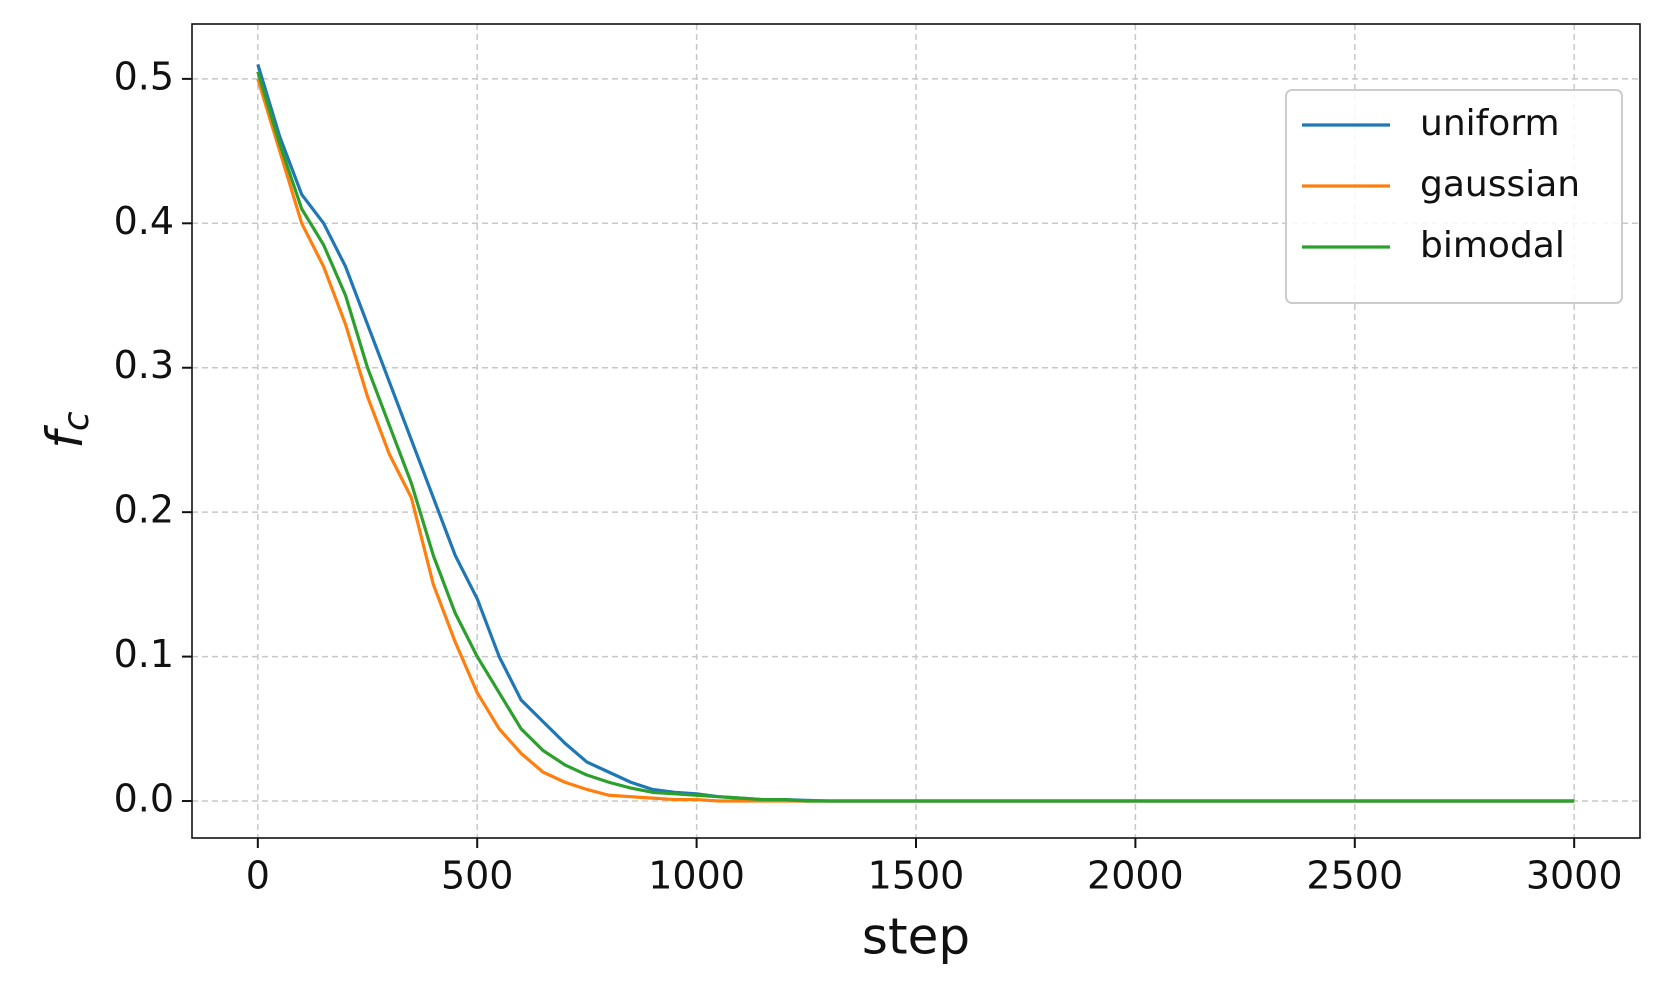  I want to click on x-tick-label: 2000, so click(1135, 876).